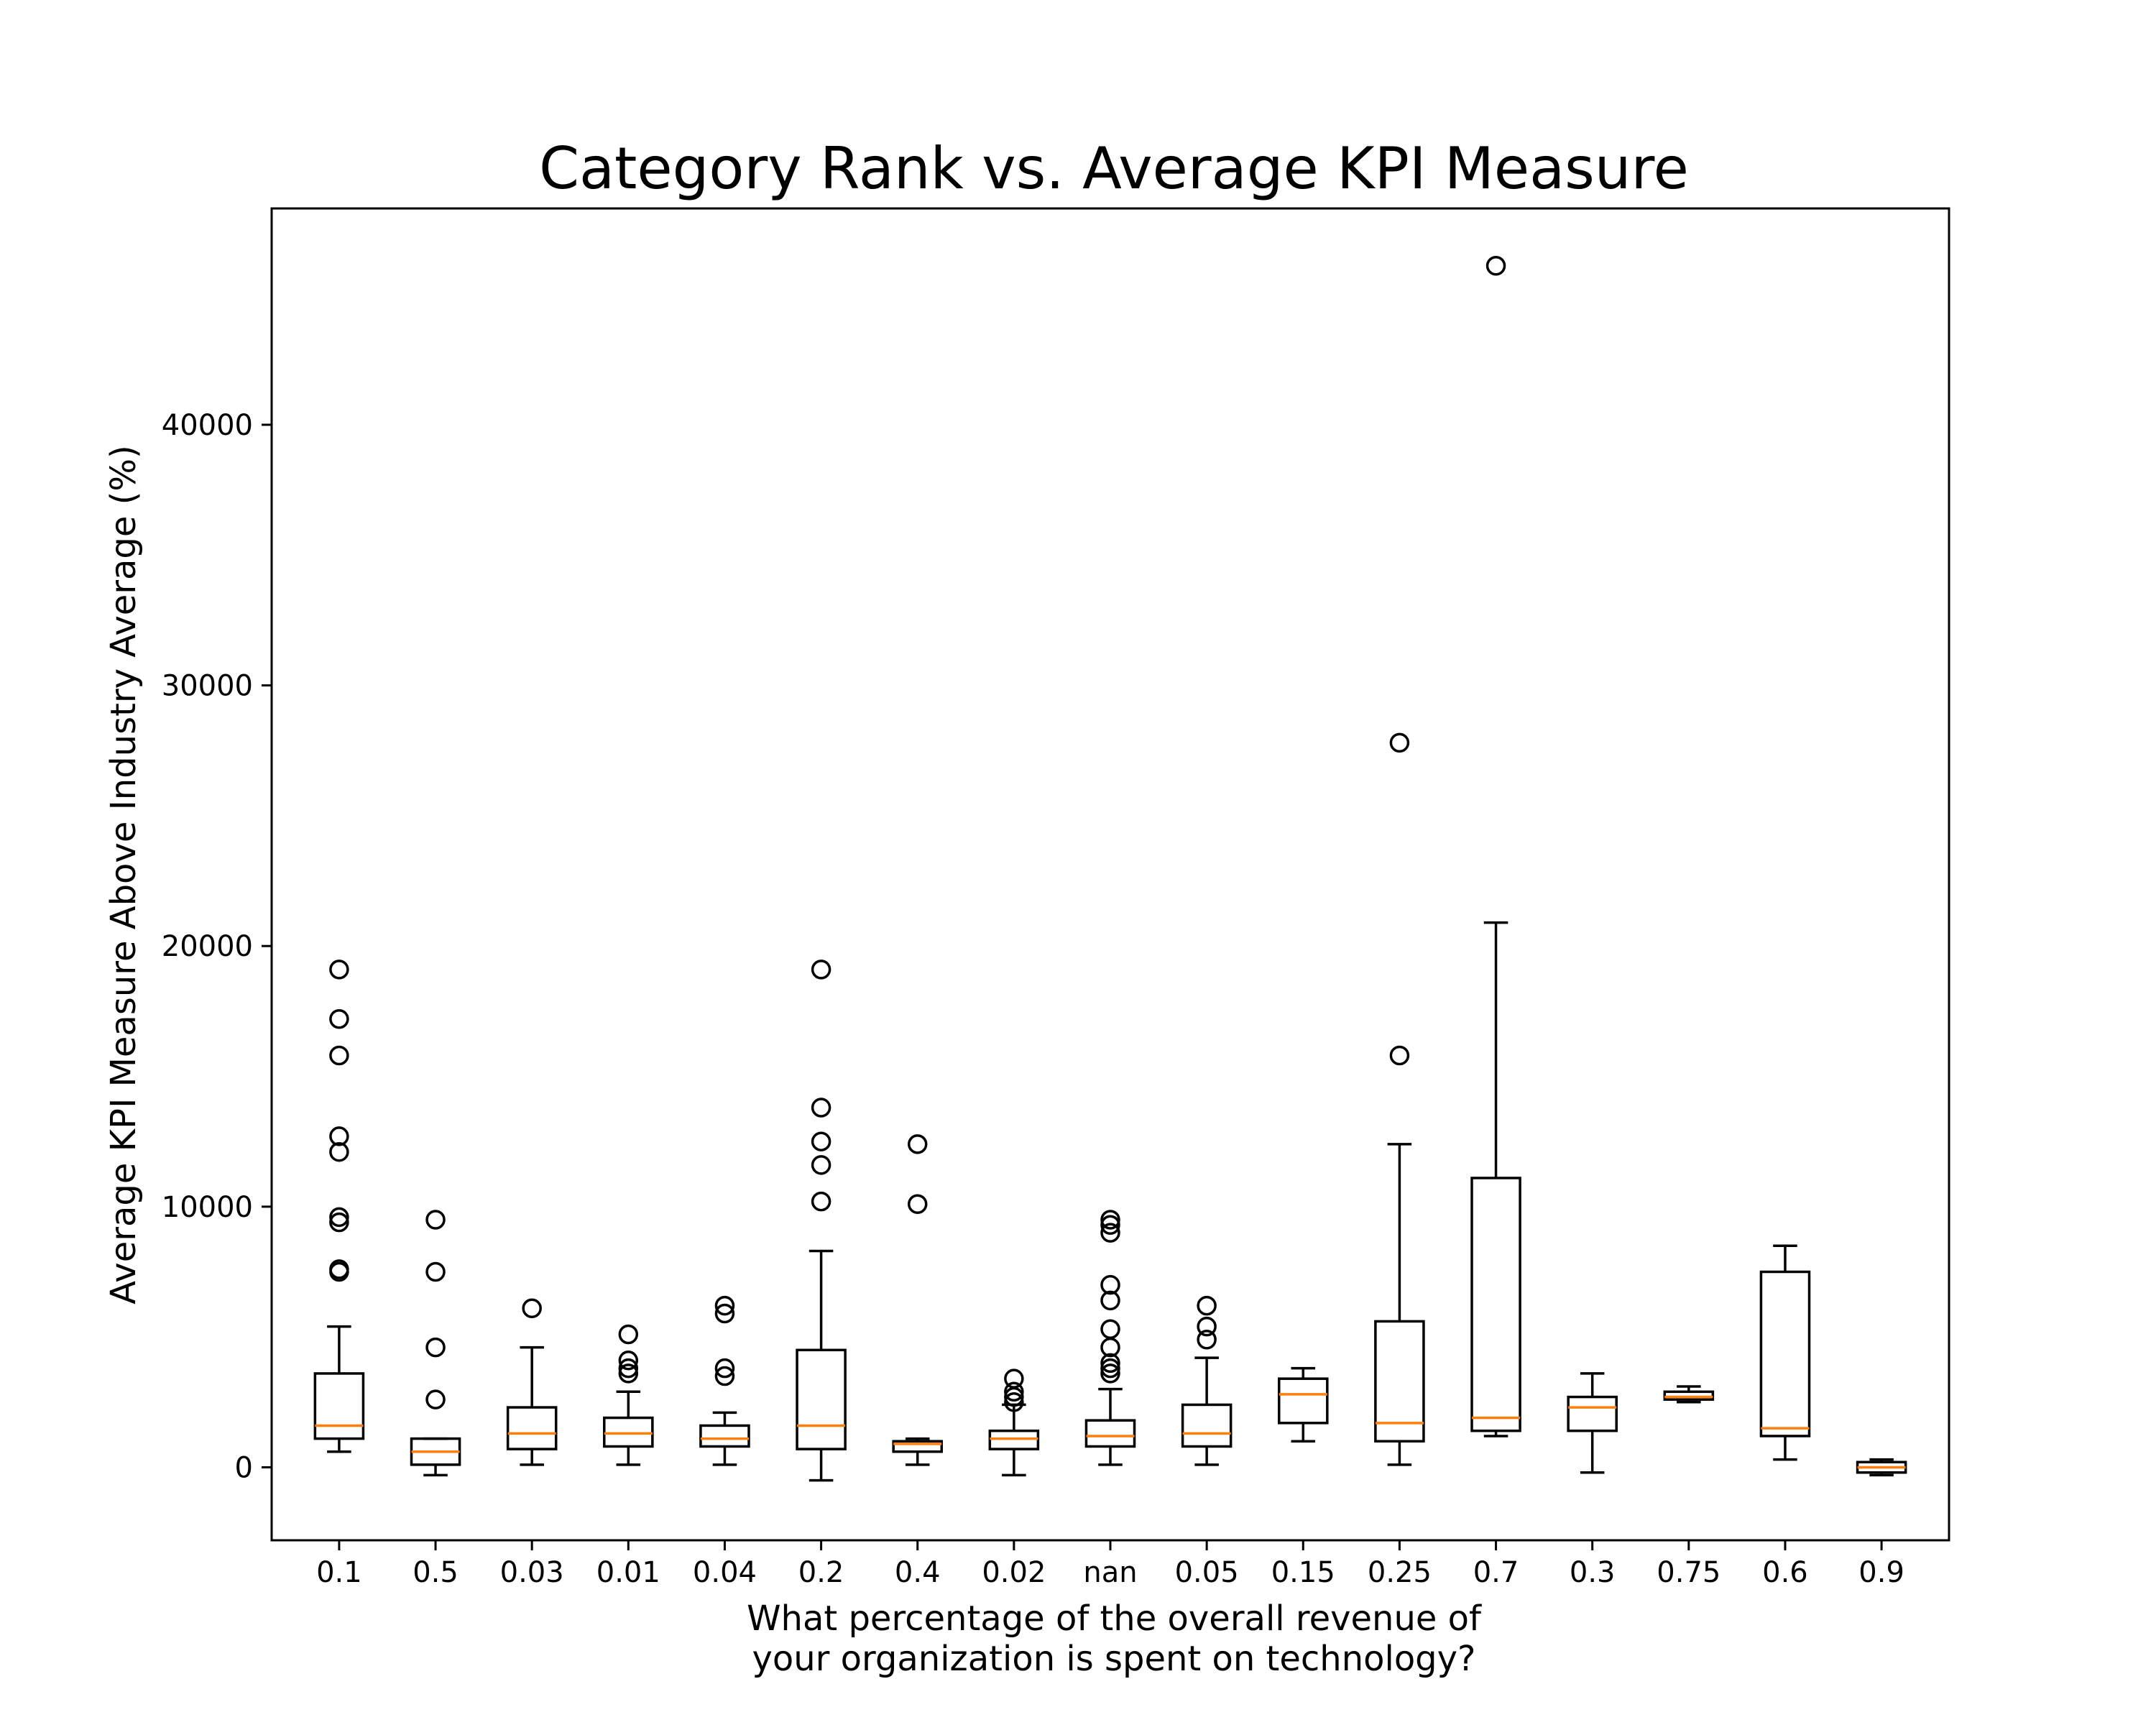 This screenshot has height=1725, width=2156. I want to click on box-0.7, so click(1495, 847).